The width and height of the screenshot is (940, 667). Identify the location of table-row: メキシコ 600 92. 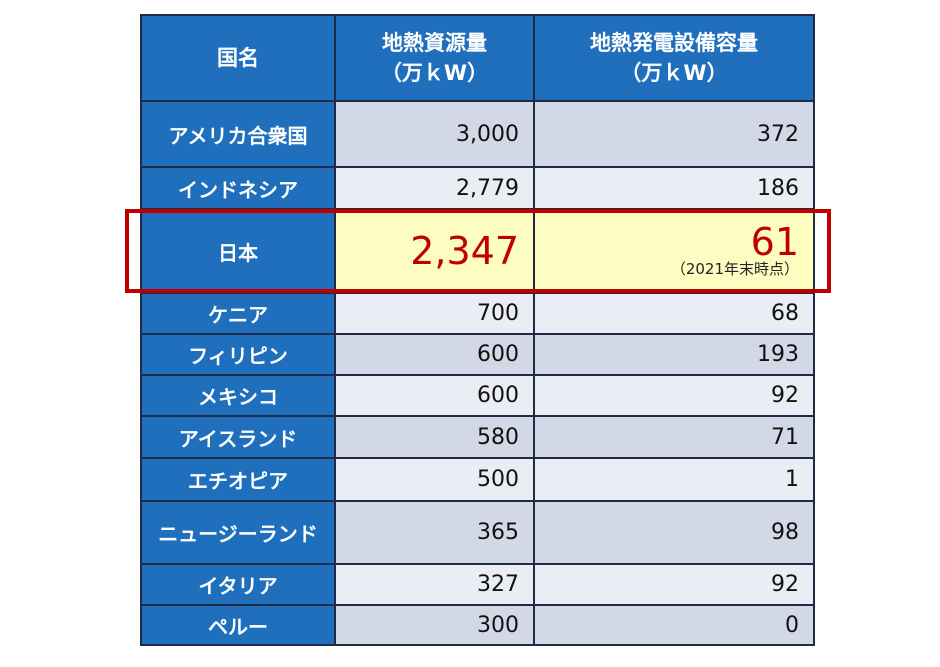
(477, 395).